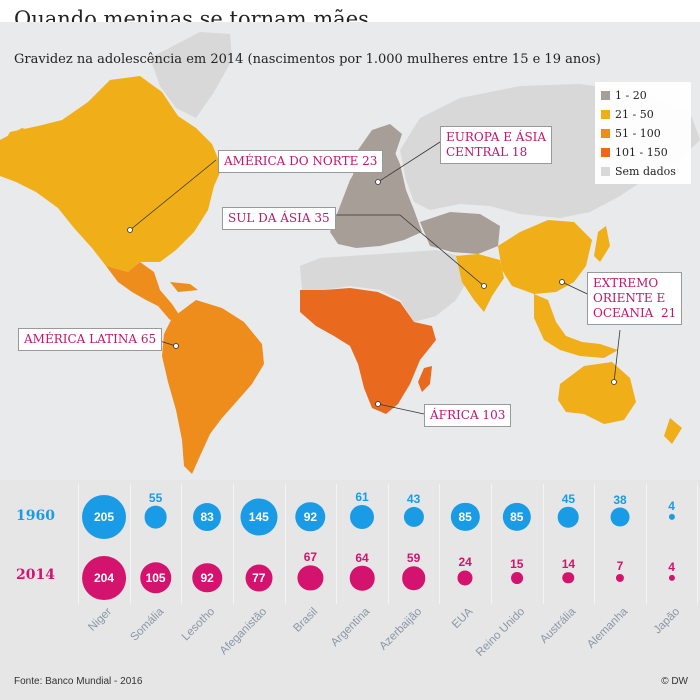 The width and height of the screenshot is (700, 700). Describe the element at coordinates (620, 499) in the screenshot. I see `bubble-value: 38` at that location.